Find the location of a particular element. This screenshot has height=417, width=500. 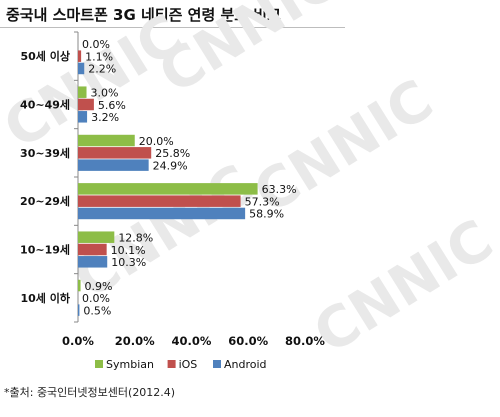

title-divider is located at coordinates (172, 27).